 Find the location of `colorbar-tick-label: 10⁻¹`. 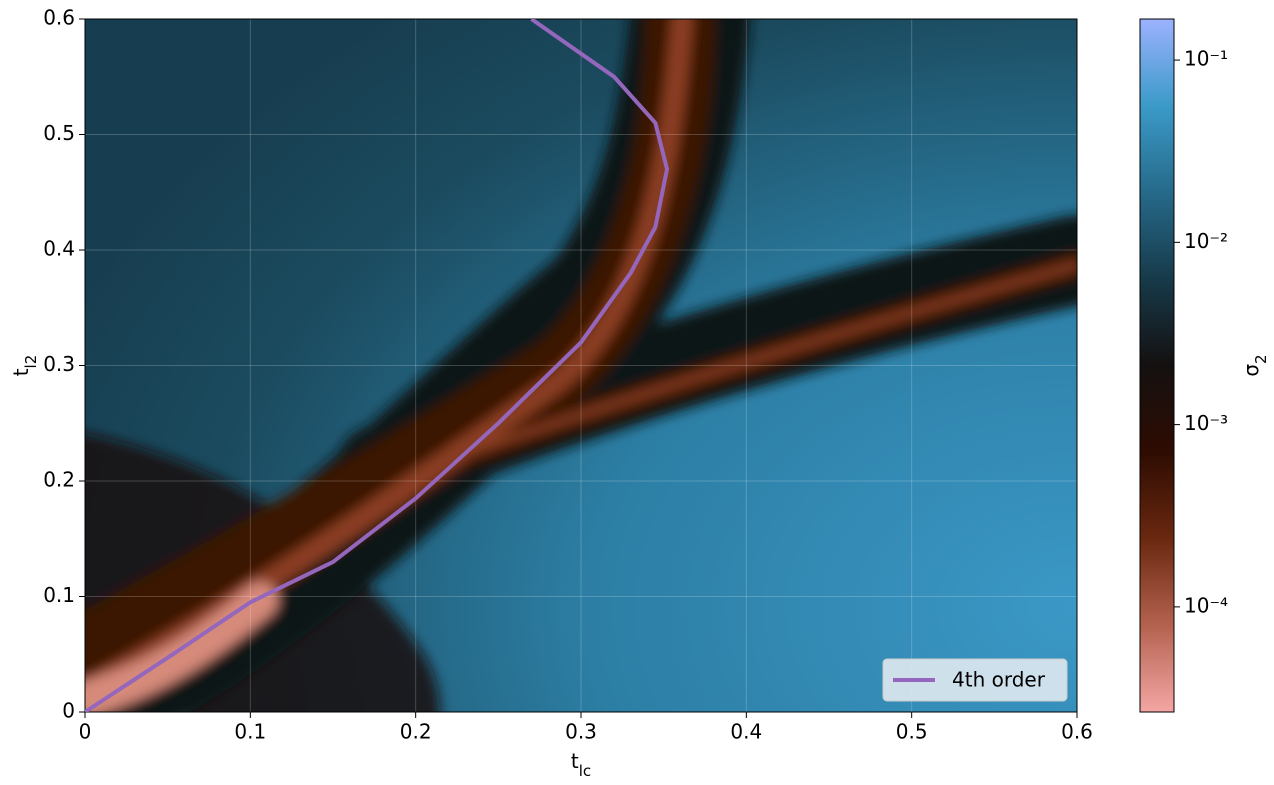

colorbar-tick-label: 10⁻¹ is located at coordinates (1206, 59).